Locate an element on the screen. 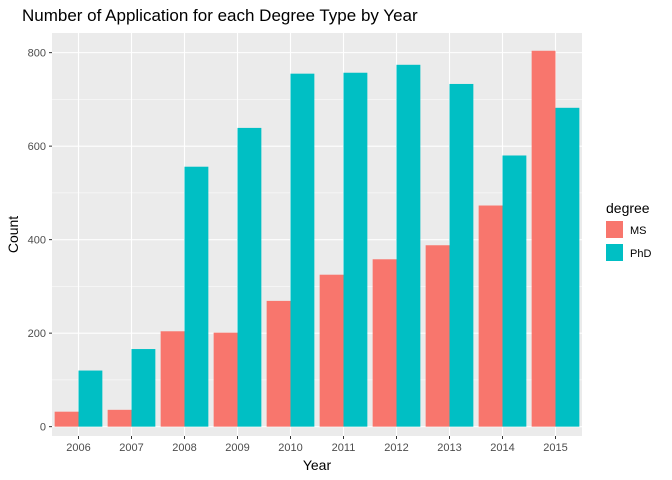  x-tick-label: 2008 is located at coordinates (184, 448).